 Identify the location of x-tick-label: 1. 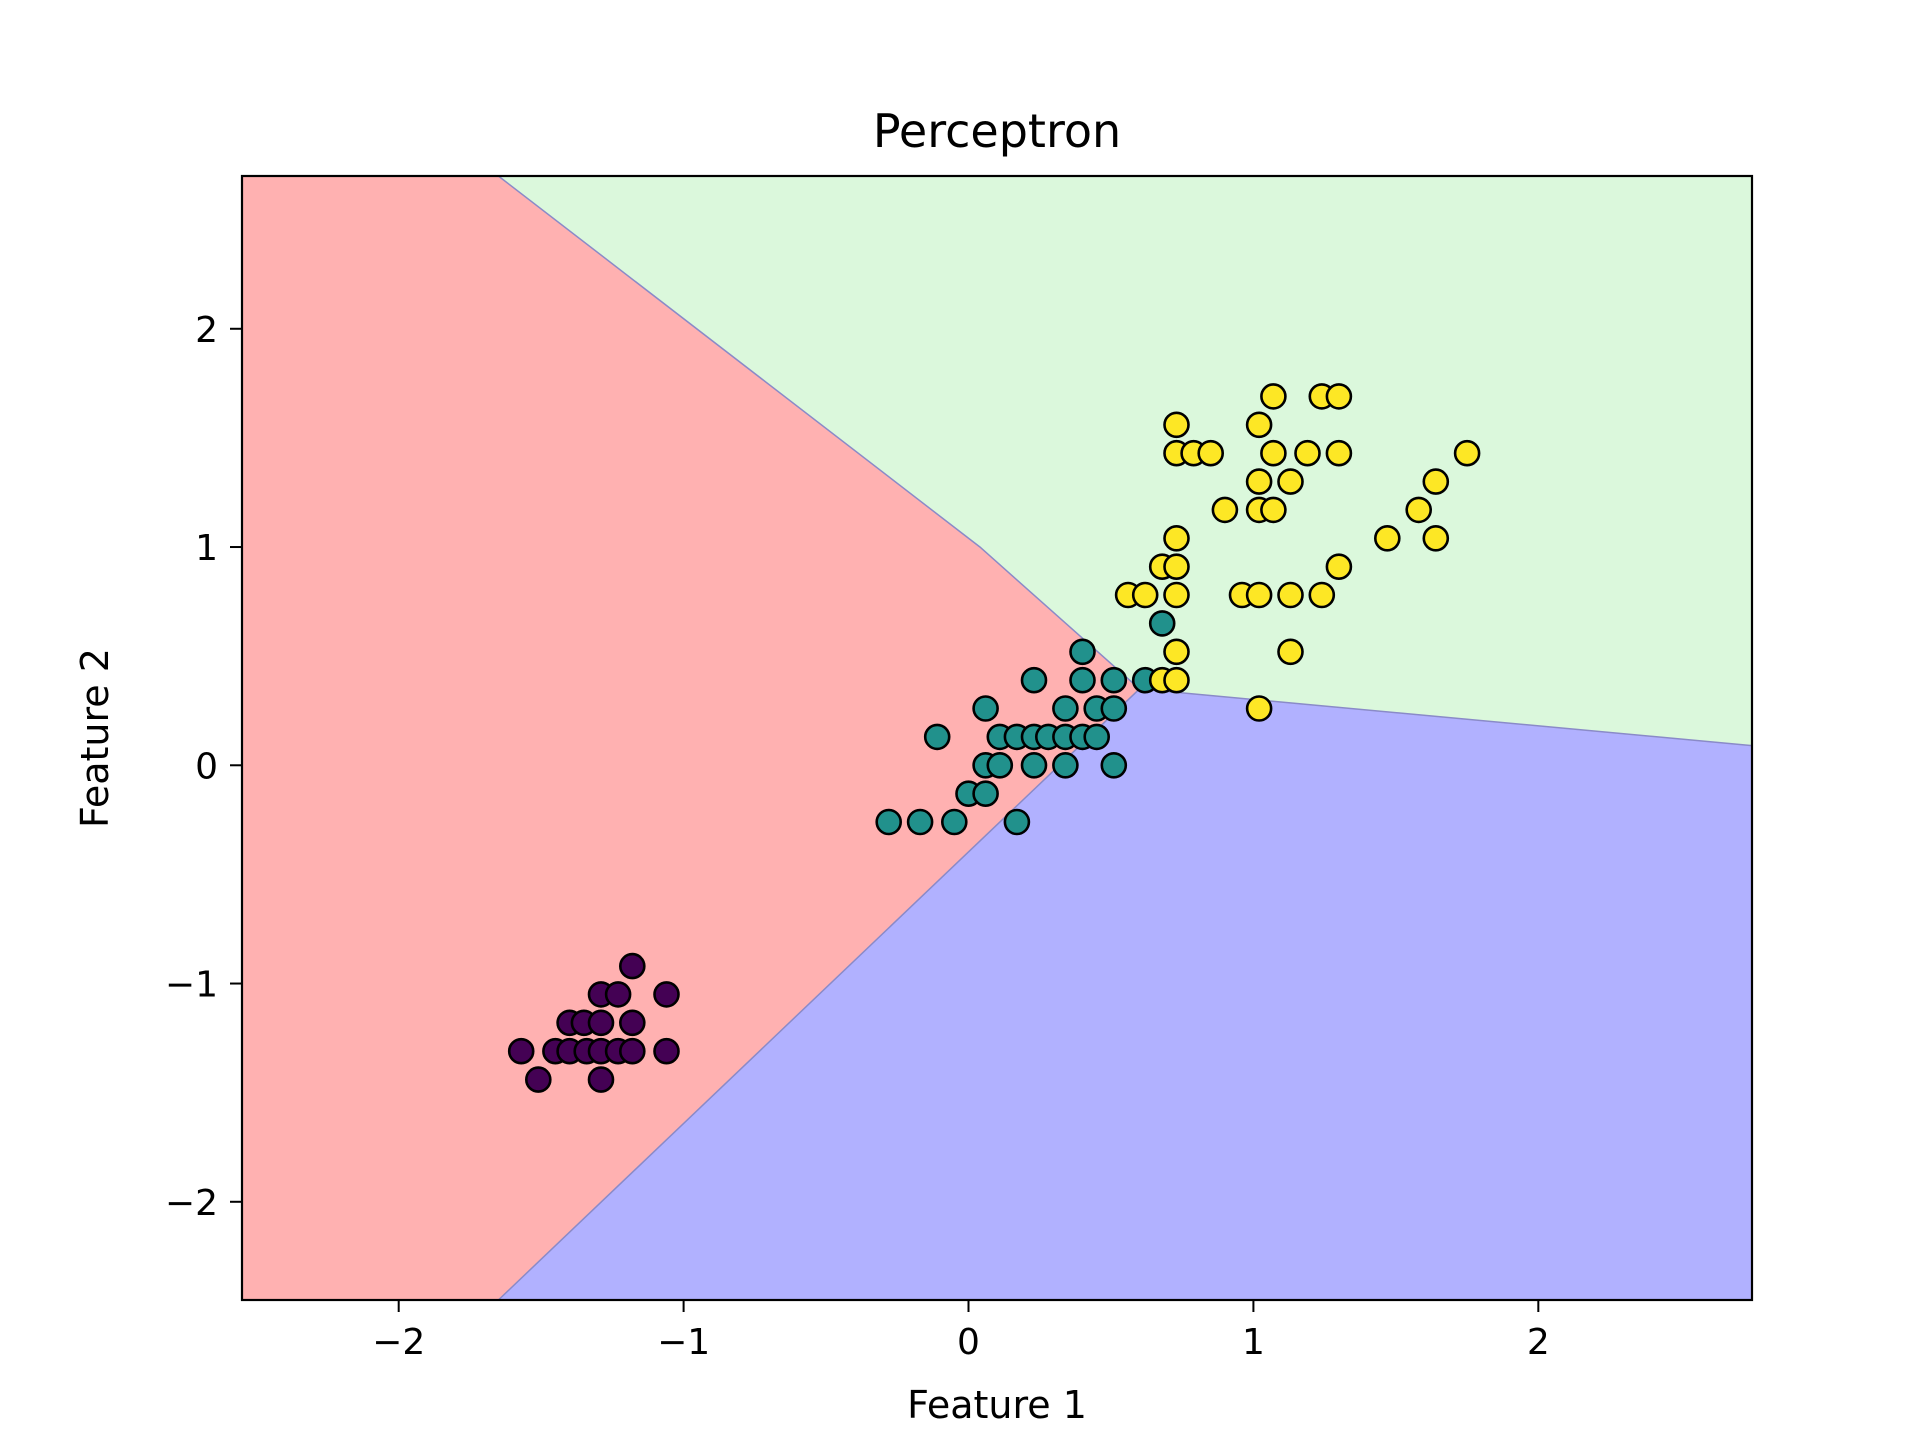
(1253, 1342).